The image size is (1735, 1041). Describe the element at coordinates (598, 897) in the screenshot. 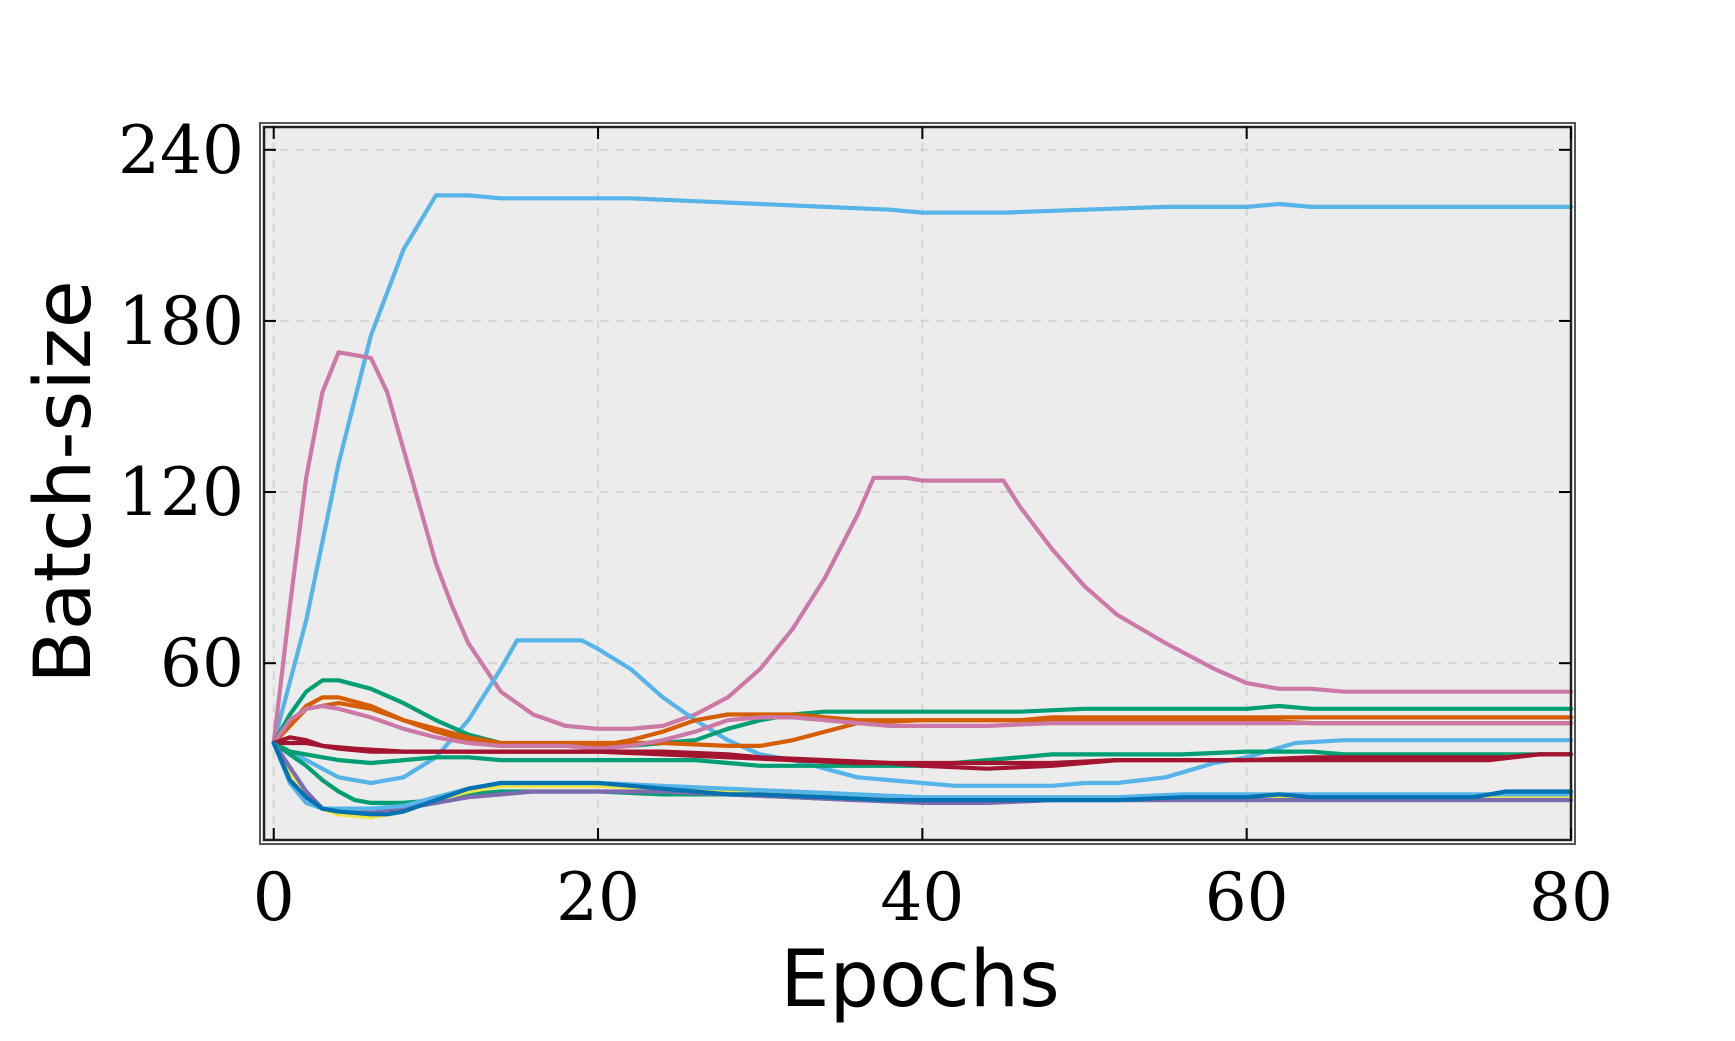

I see `x-tick-label-20: 20` at that location.